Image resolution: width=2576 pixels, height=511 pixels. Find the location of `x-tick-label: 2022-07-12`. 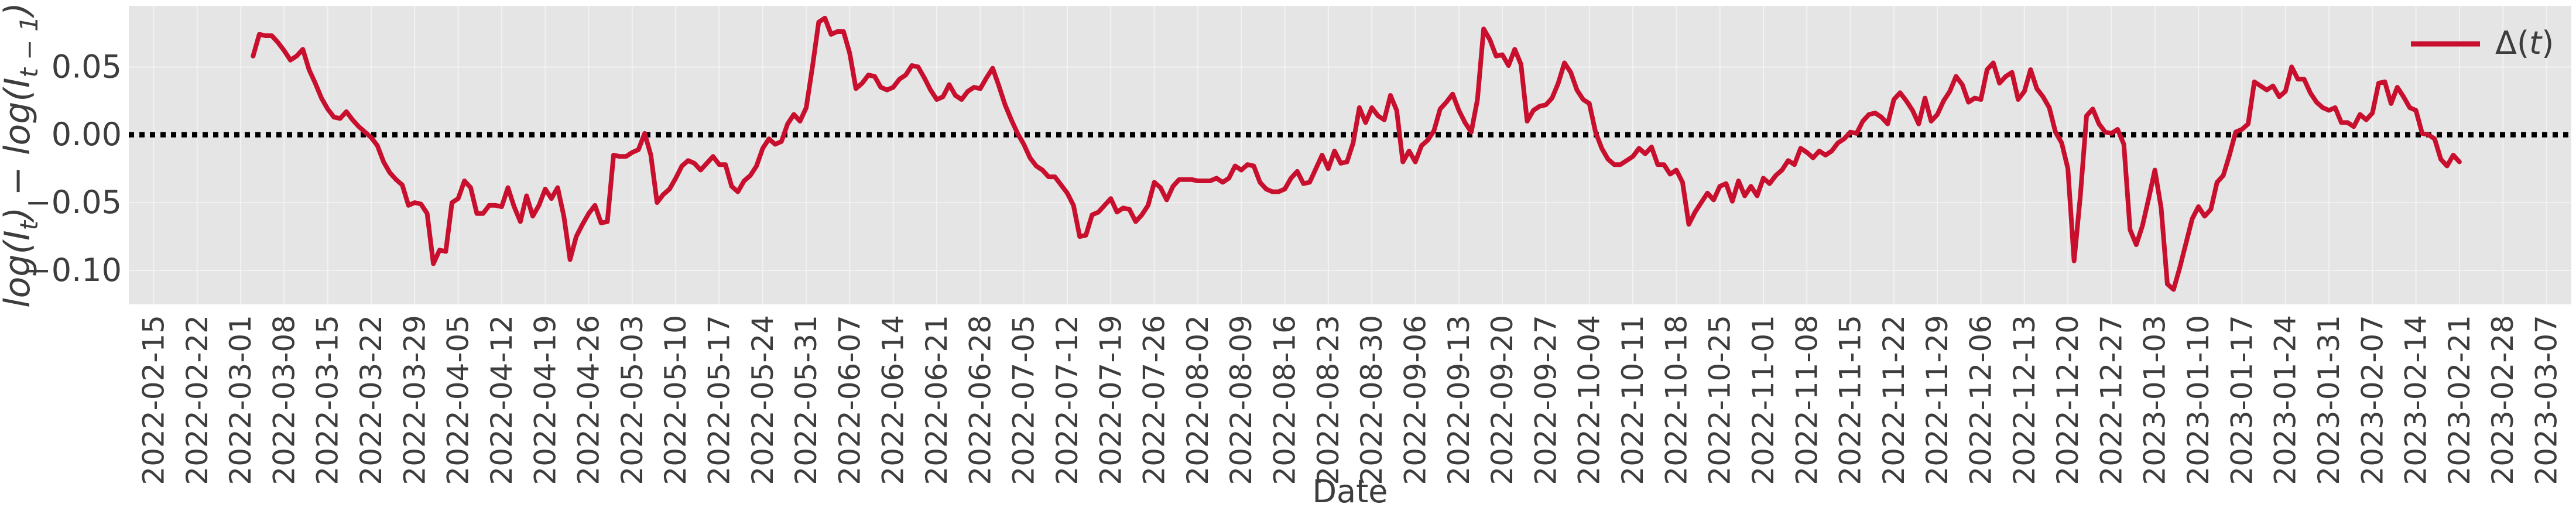

x-tick-label: 2022-07-12 is located at coordinates (1067, 400).